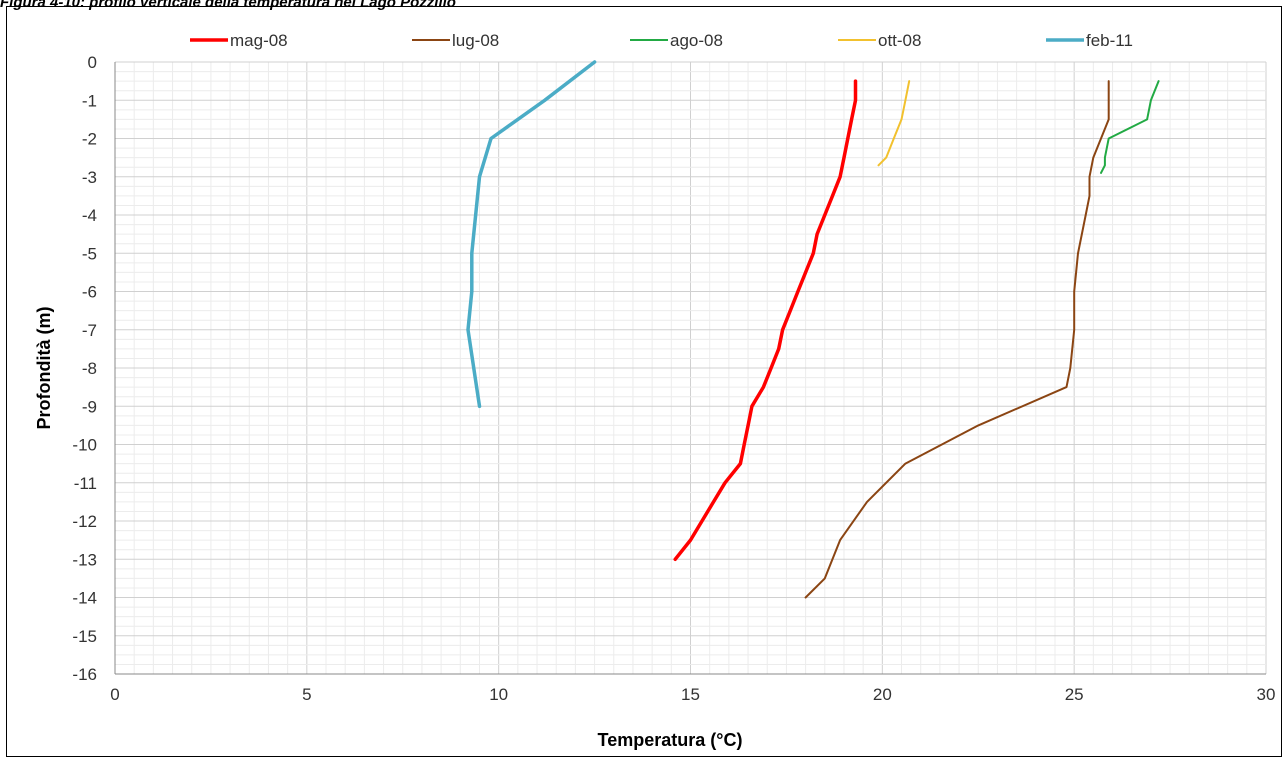  What do you see at coordinates (44, 368) in the screenshot?
I see `y-axis-label: Profondità (m)` at bounding box center [44, 368].